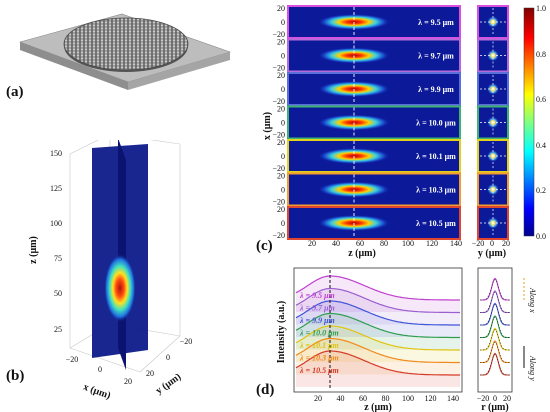 The width and height of the screenshot is (550, 412). I want to click on field-map-xz, so click(374, 22).